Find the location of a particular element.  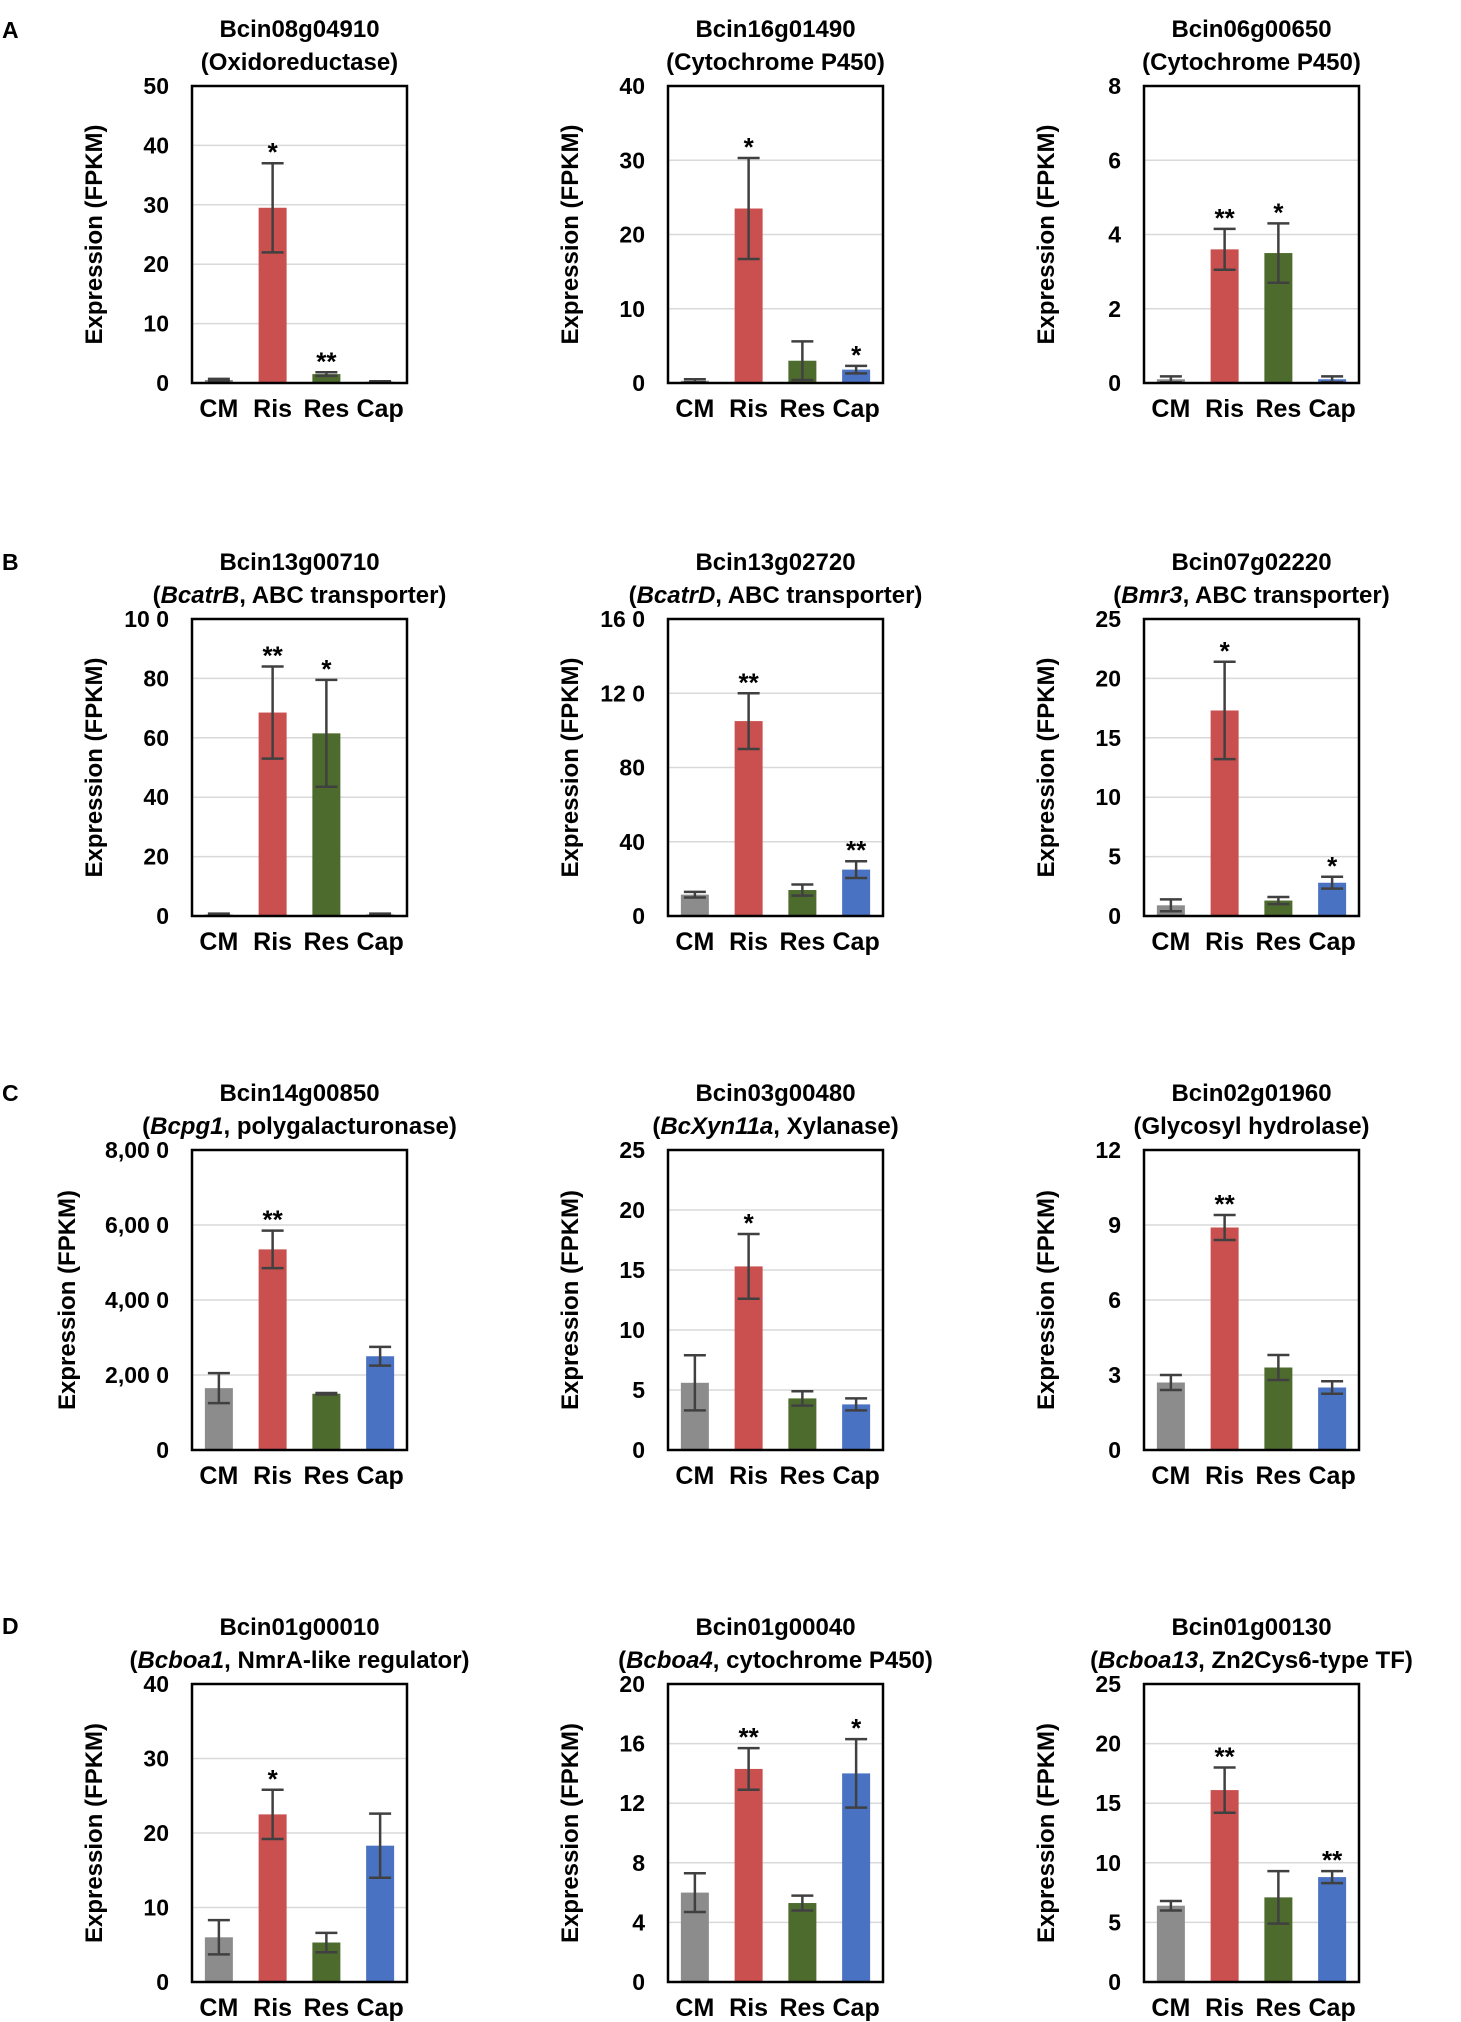

gene-name-italic: BcatrB is located at coordinates (200, 595).